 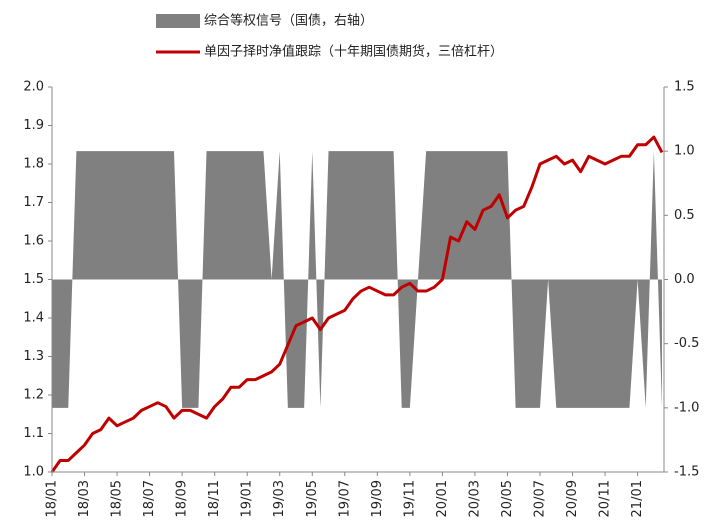 What do you see at coordinates (33, 241) in the screenshot?
I see `y-tick-label: 1.6` at bounding box center [33, 241].